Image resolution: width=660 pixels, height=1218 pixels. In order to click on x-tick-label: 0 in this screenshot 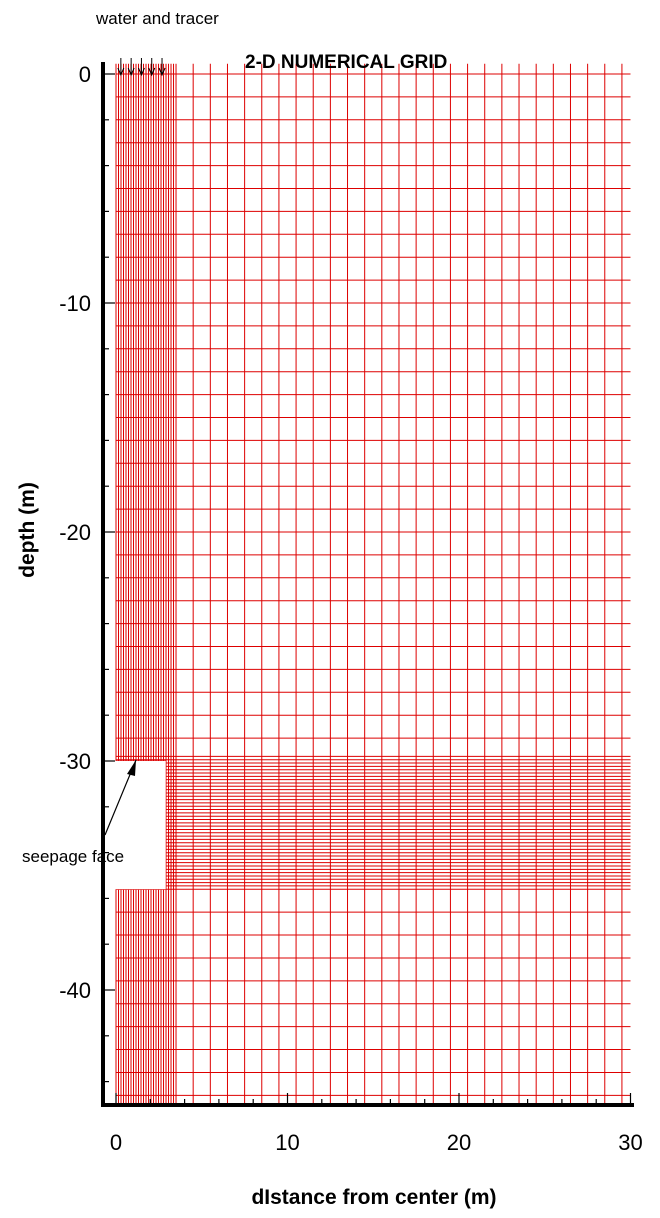, I will do `click(116, 1142)`.